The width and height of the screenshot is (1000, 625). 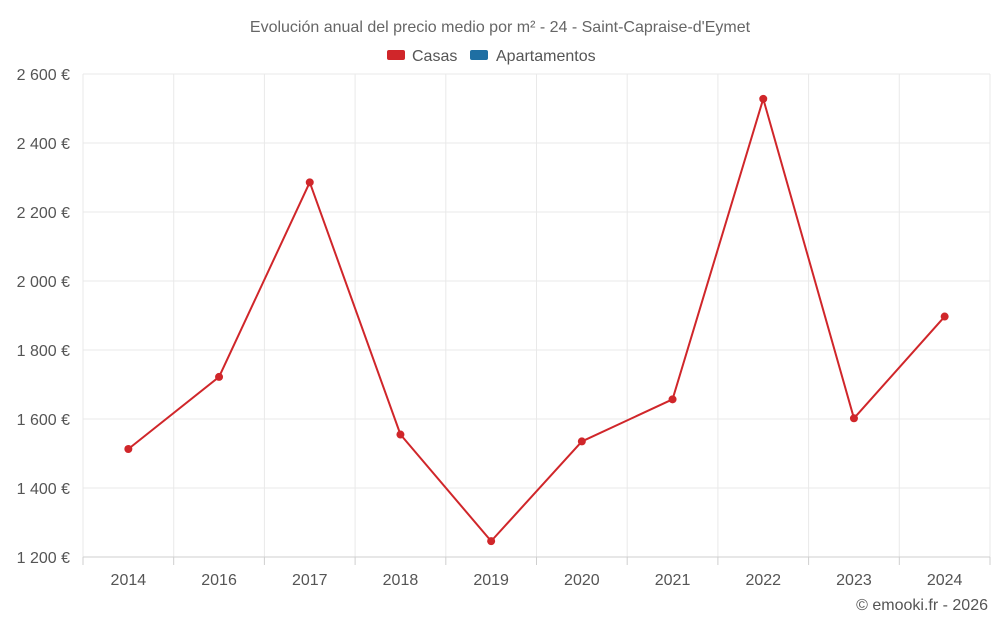 What do you see at coordinates (43, 489) in the screenshot?
I see `y-tick-label: 1 400 €` at bounding box center [43, 489].